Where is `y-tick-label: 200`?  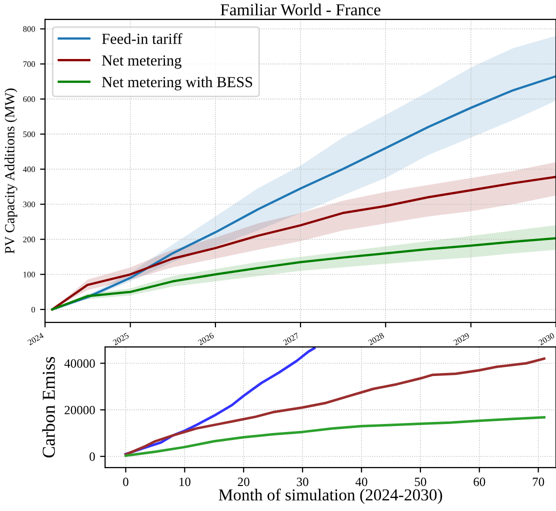 y-tick-label: 200 is located at coordinates (29, 239).